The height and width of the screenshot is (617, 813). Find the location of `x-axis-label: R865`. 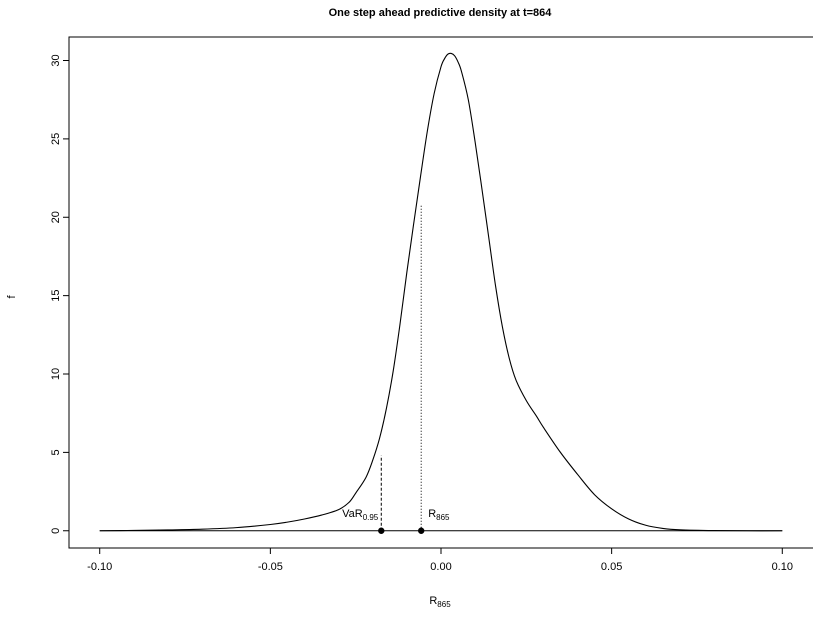

x-axis-label: R865 is located at coordinates (440, 602).